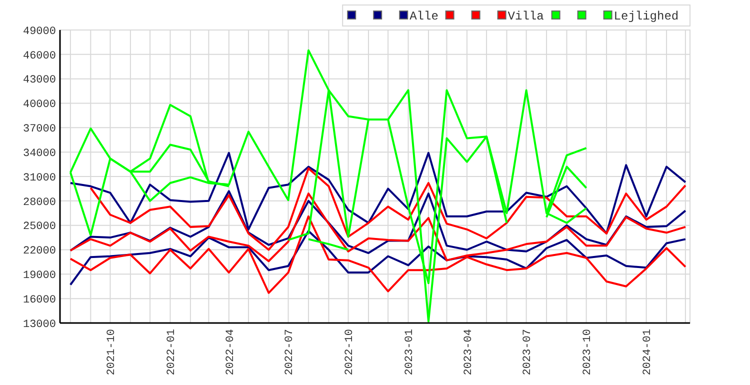 This screenshot has width=750, height=385. I want to click on y-tick-label: 40000, so click(39, 105).